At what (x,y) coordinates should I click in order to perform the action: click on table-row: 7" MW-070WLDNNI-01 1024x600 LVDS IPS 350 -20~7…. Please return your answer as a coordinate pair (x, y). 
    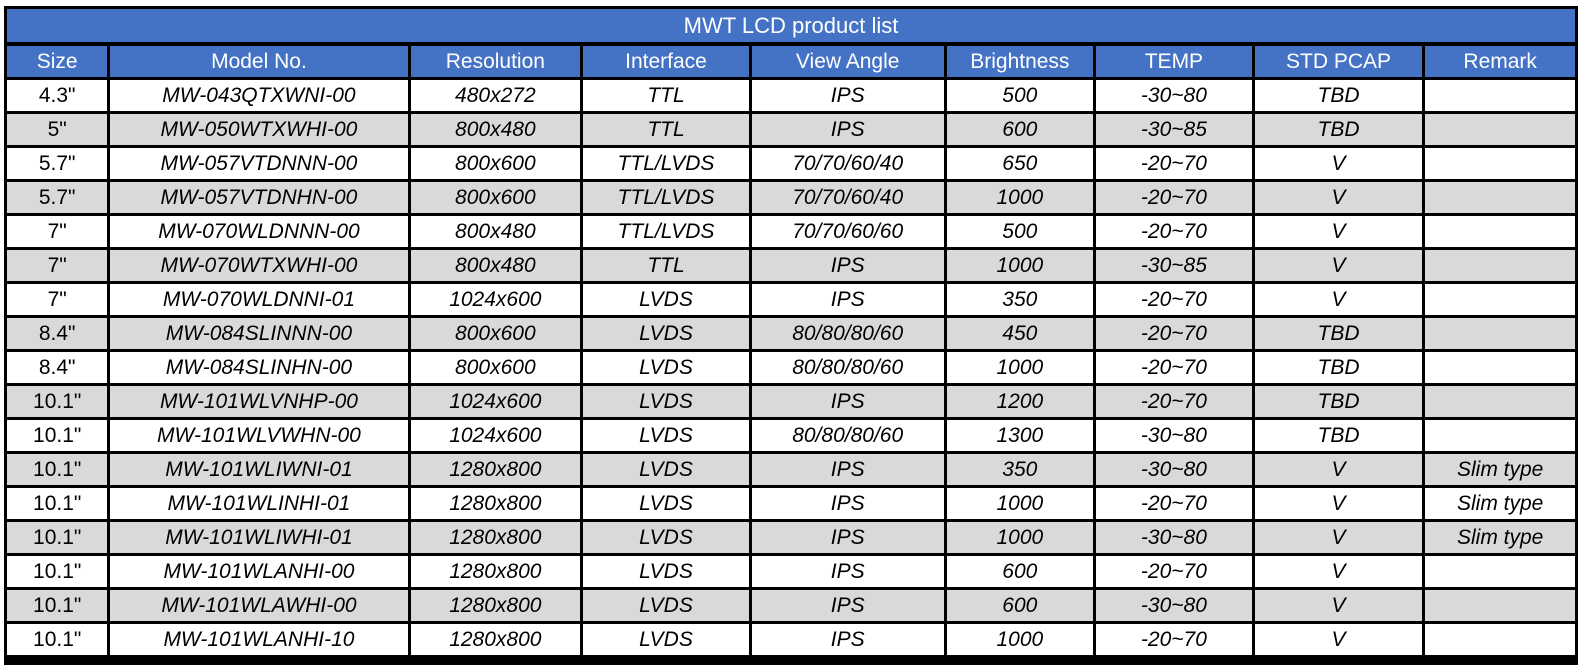
    Looking at the image, I should click on (791, 299).